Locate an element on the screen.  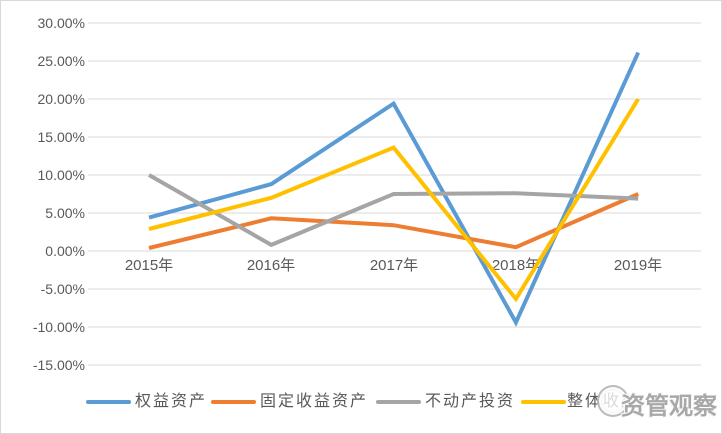
x-axis-label-2015: 2015年 is located at coordinates (149, 265).